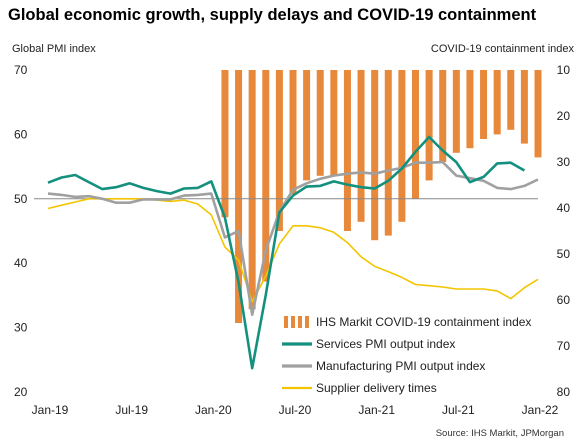 This screenshot has height=447, width=582. Describe the element at coordinates (564, 208) in the screenshot. I see `right-tick-label: 40` at that location.